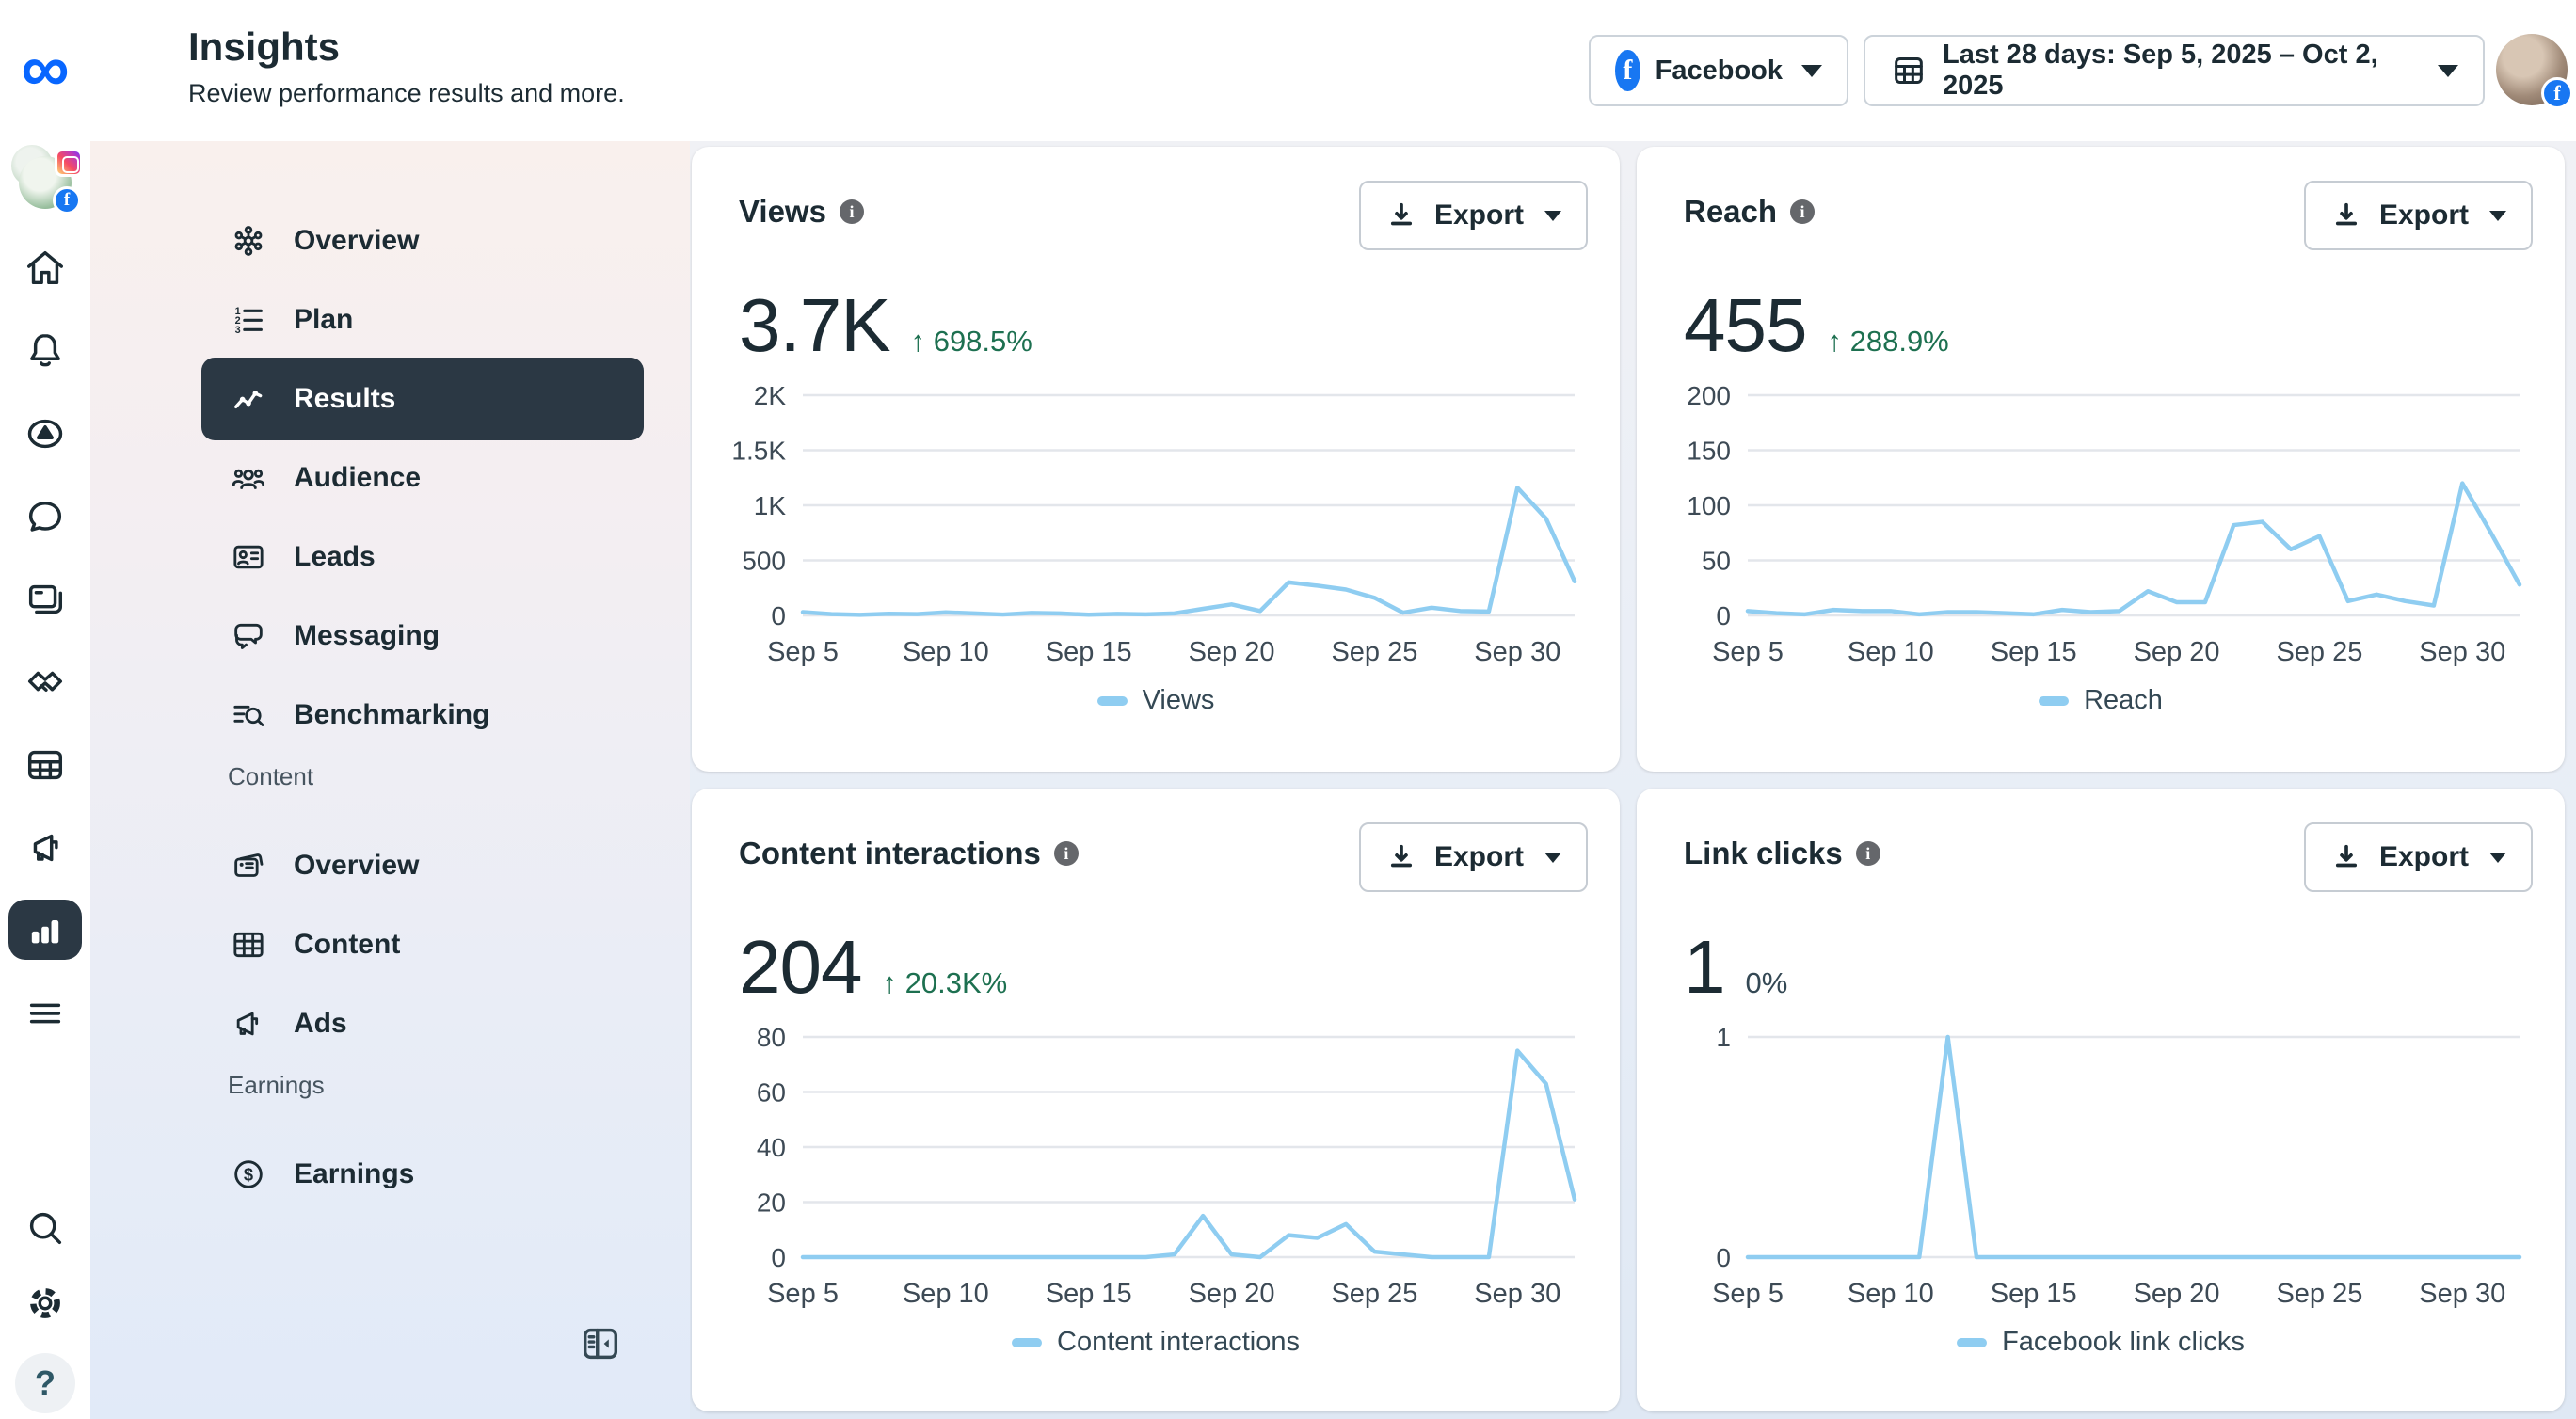  Describe the element at coordinates (422, 557) in the screenshot. I see `sidebar-item-leads: Leads` at that location.